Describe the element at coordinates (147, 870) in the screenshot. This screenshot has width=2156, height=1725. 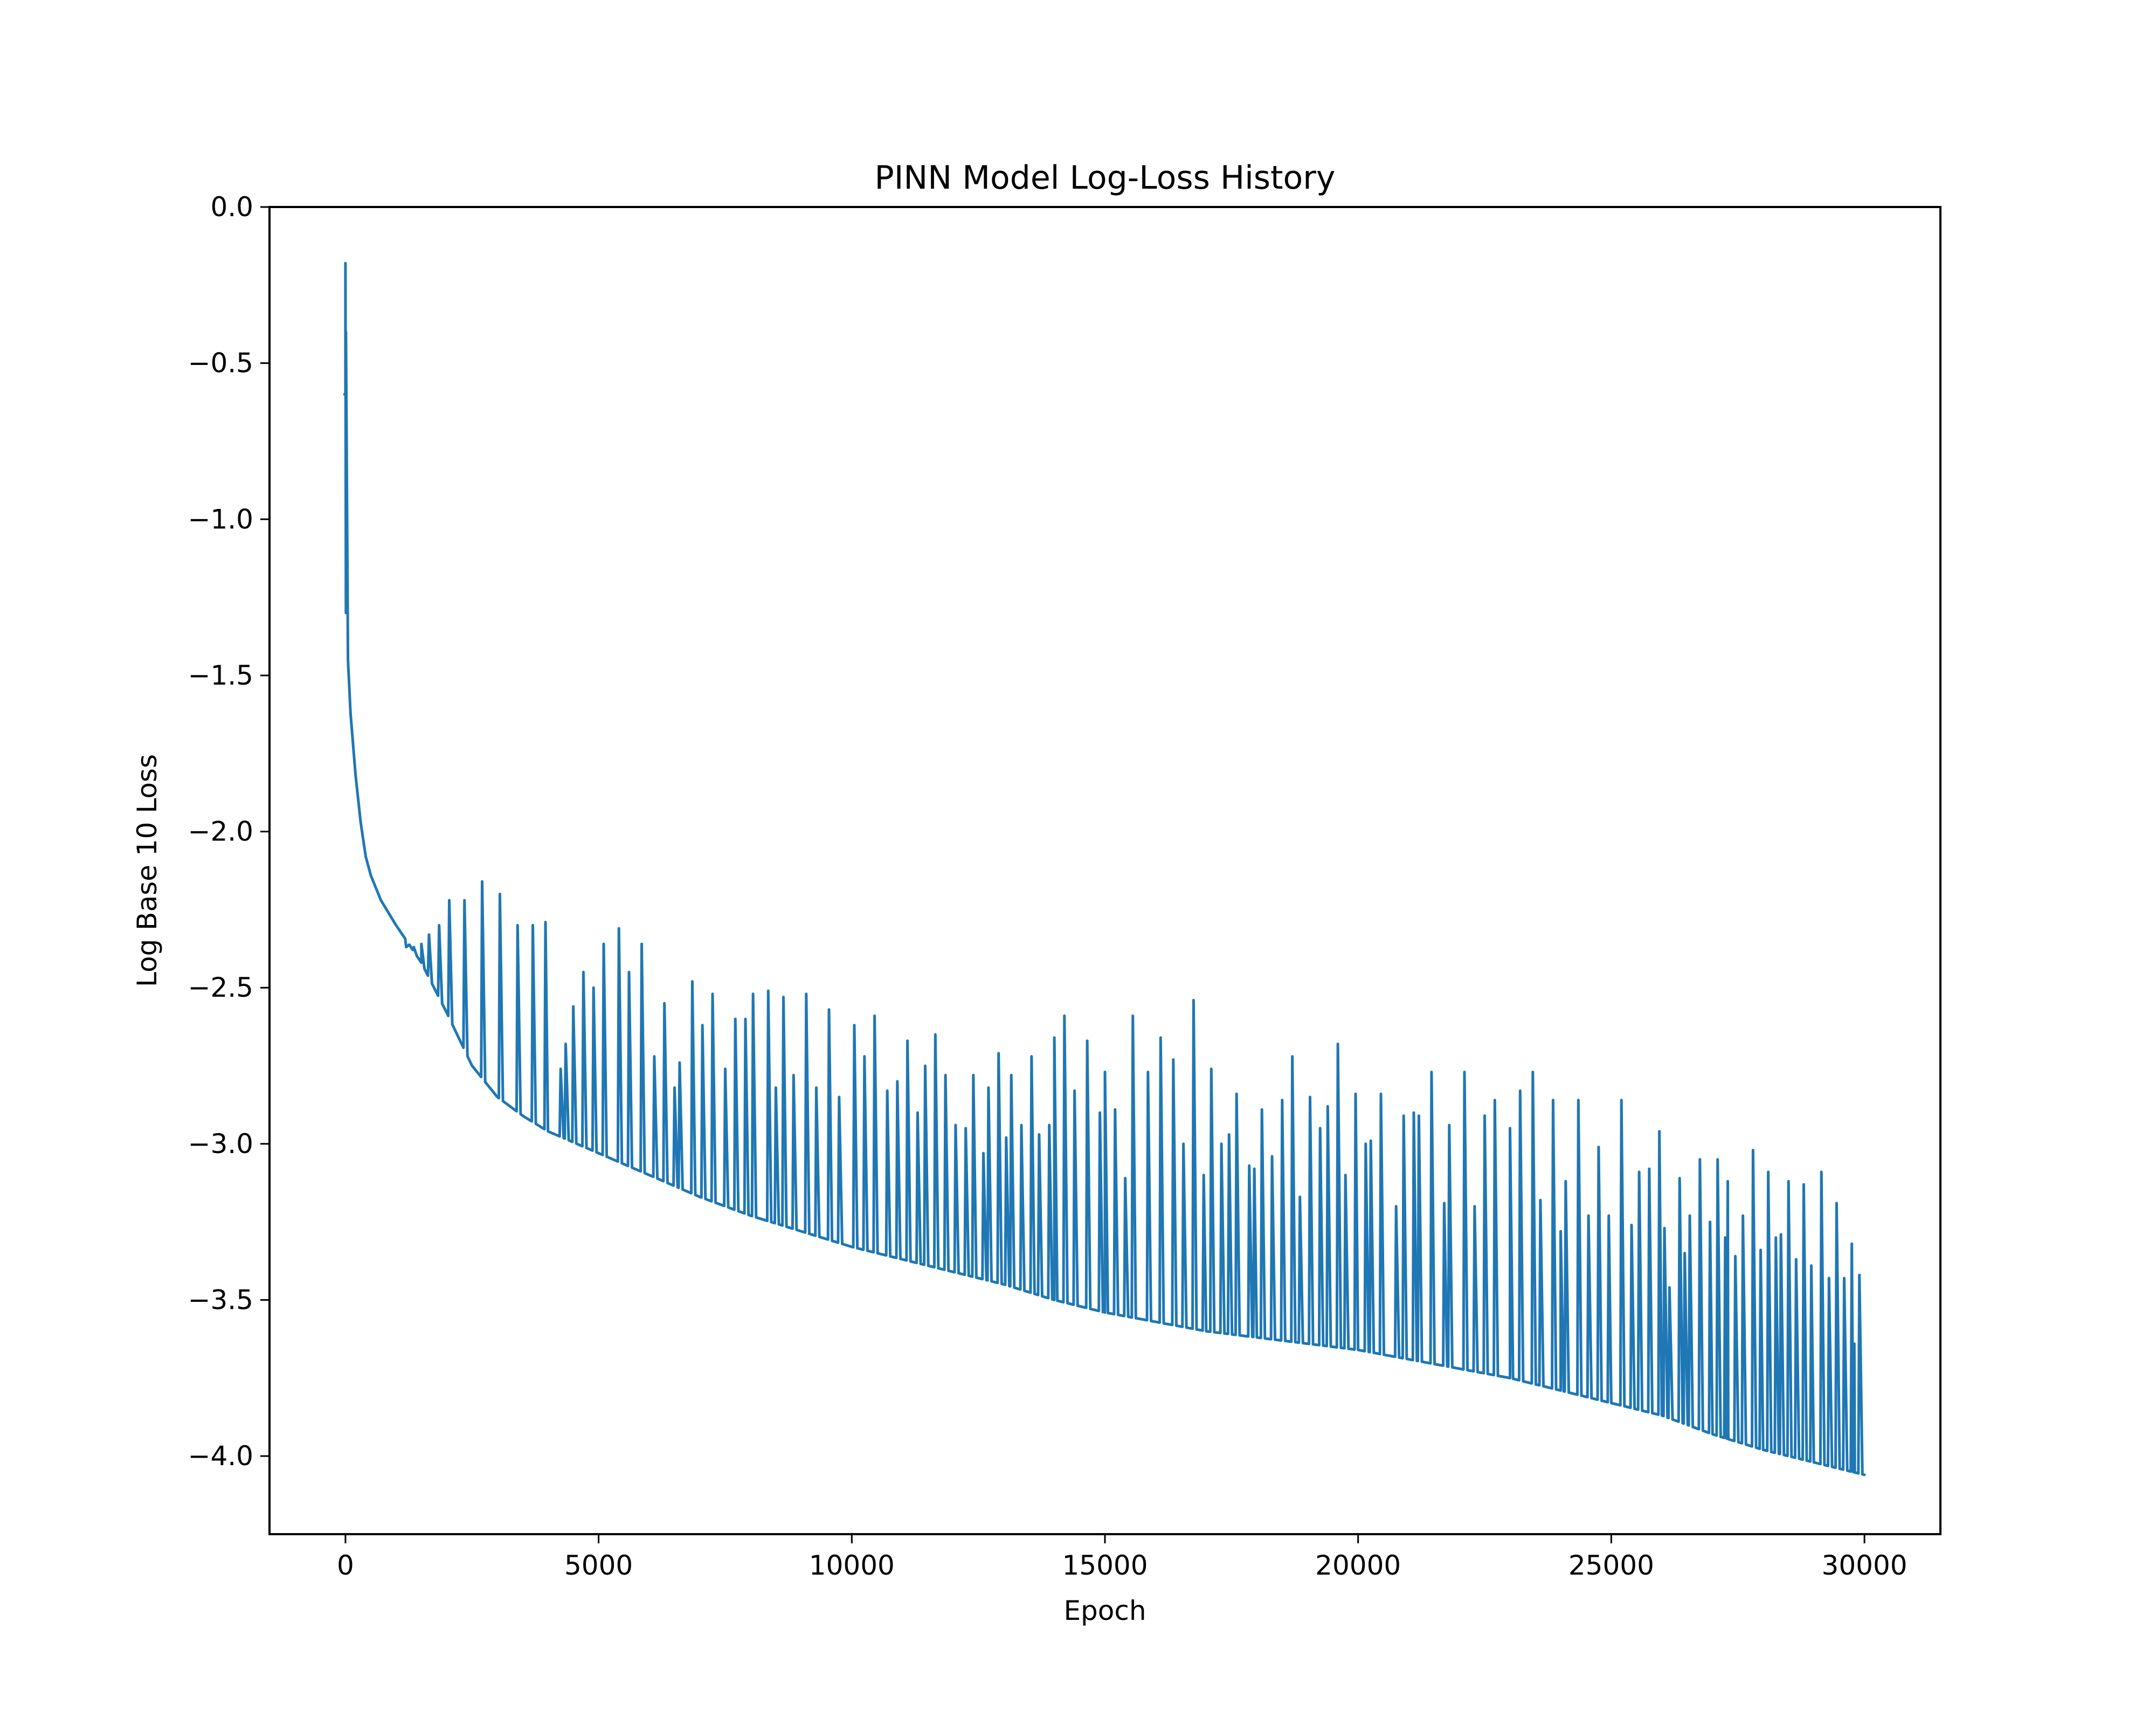
I see `y-axis-label: Log Base 10 Loss` at that location.